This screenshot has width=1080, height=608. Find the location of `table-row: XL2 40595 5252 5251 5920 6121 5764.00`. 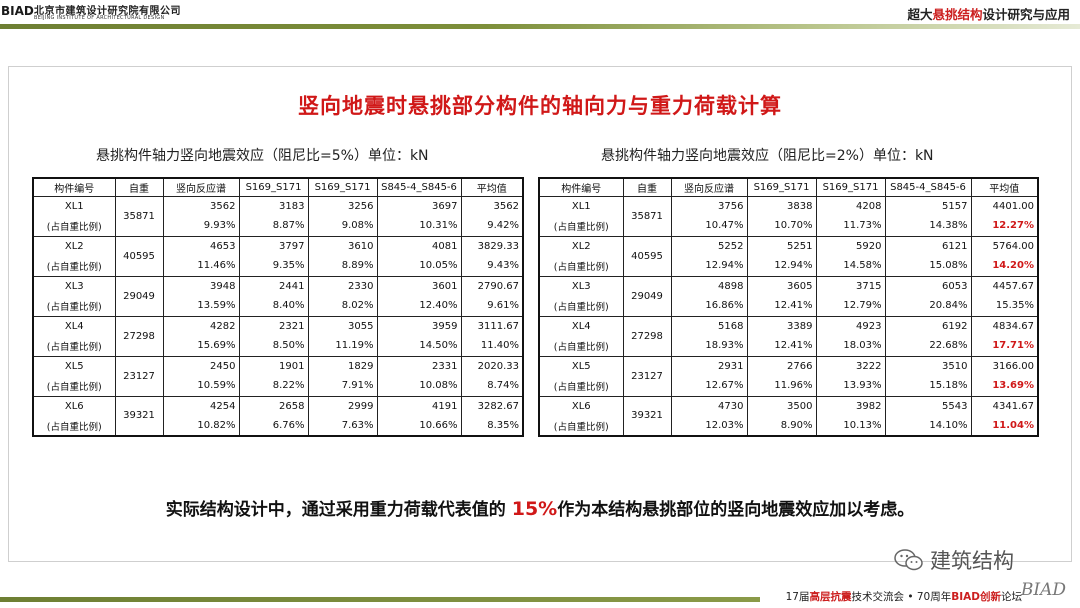

table-row: XL2 40595 5252 5251 5920 6121 5764.00 is located at coordinates (788, 256).